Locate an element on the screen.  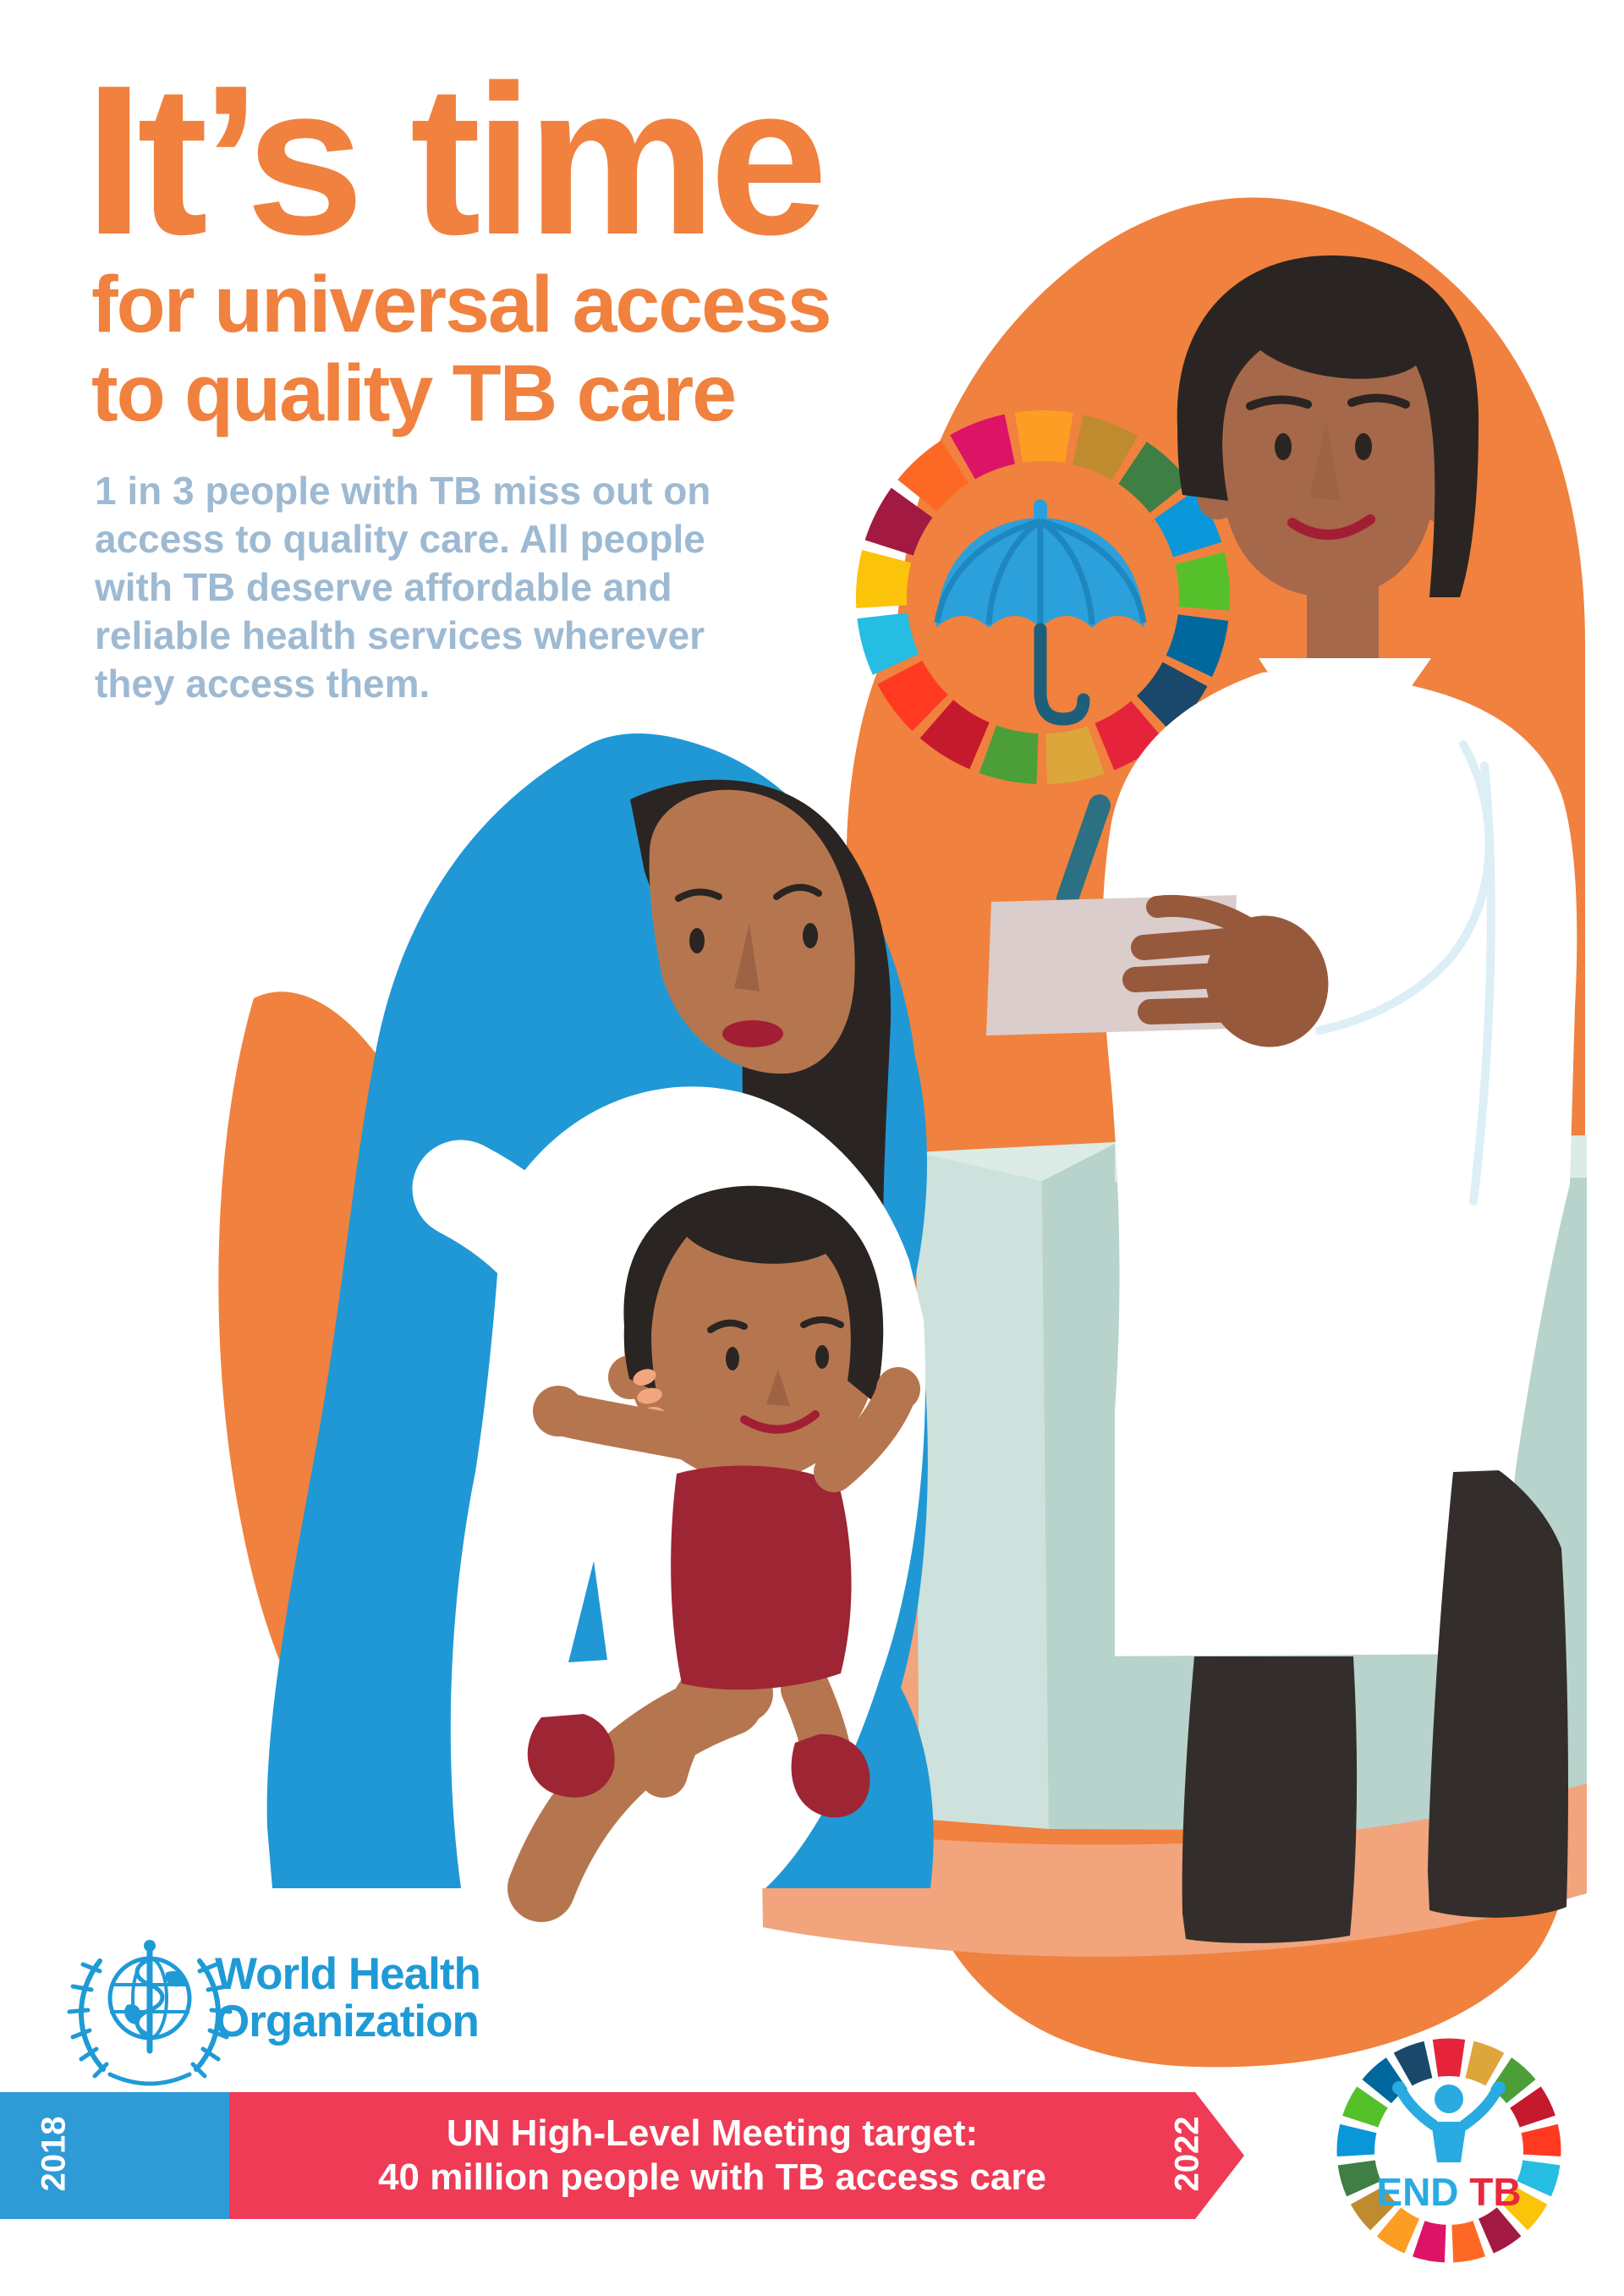
sdg-wheel-icon is located at coordinates (1043, 597).